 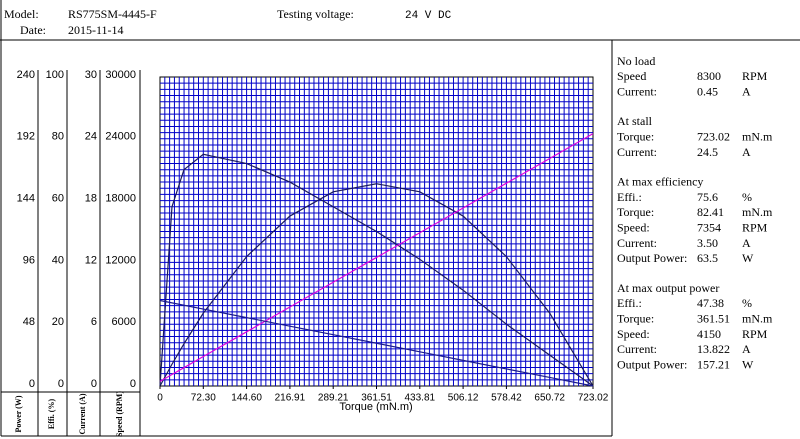 I want to click on x-tick-label: 289.21, so click(x=333, y=398).